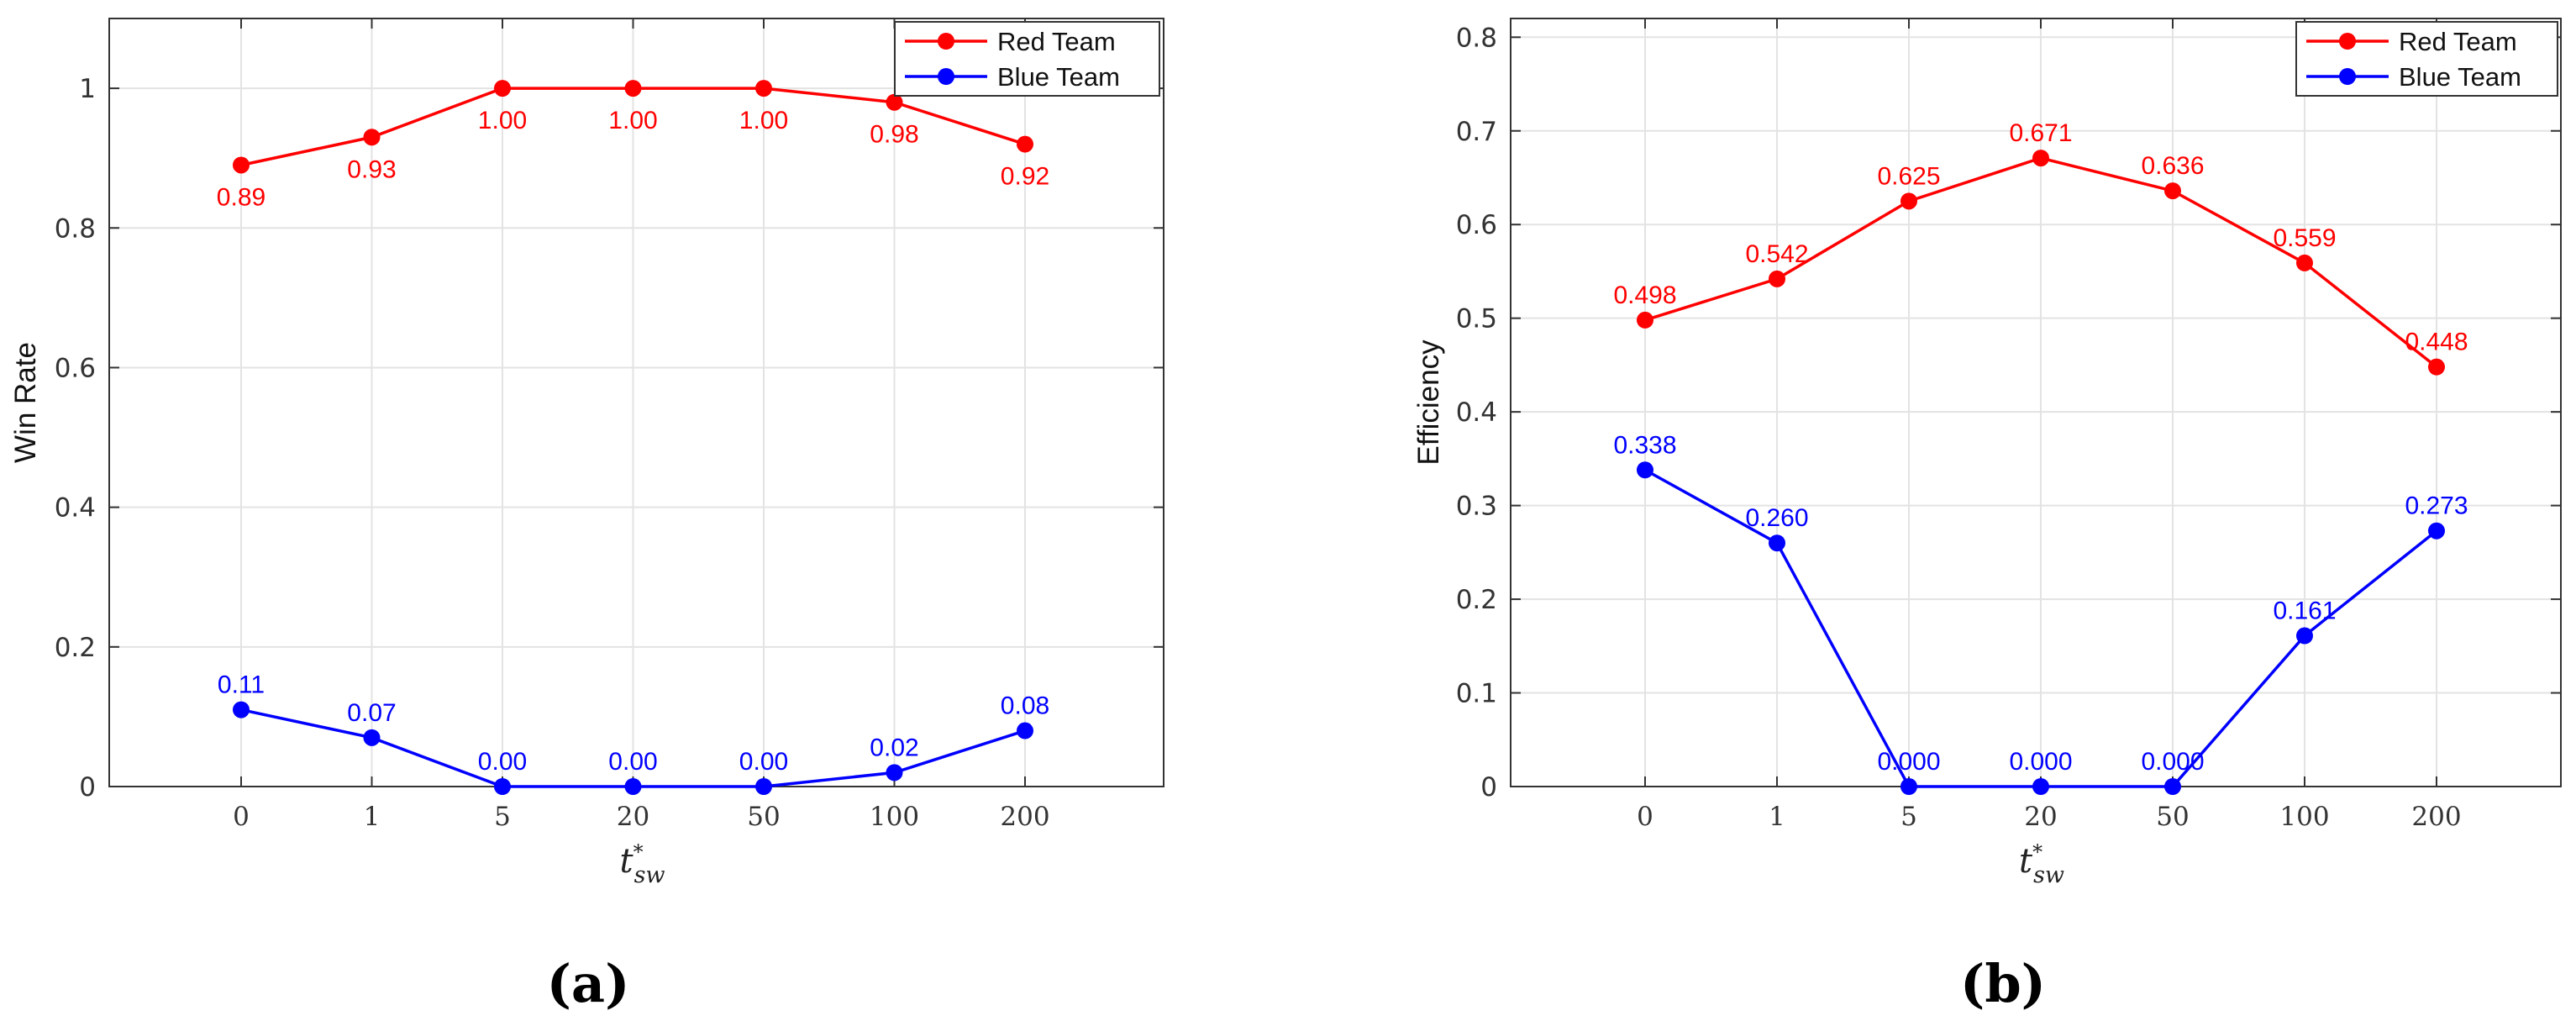  I want to click on data-label: 0.273, so click(2436, 506).